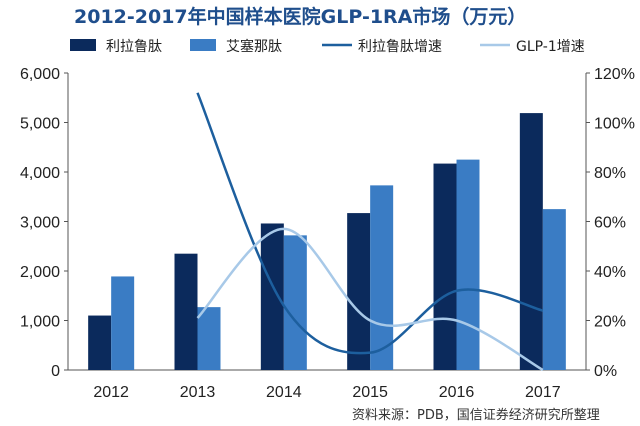 The height and width of the screenshot is (426, 640). What do you see at coordinates (550, 47) in the screenshot?
I see `legend-label-3: GLP-1增速` at bounding box center [550, 47].